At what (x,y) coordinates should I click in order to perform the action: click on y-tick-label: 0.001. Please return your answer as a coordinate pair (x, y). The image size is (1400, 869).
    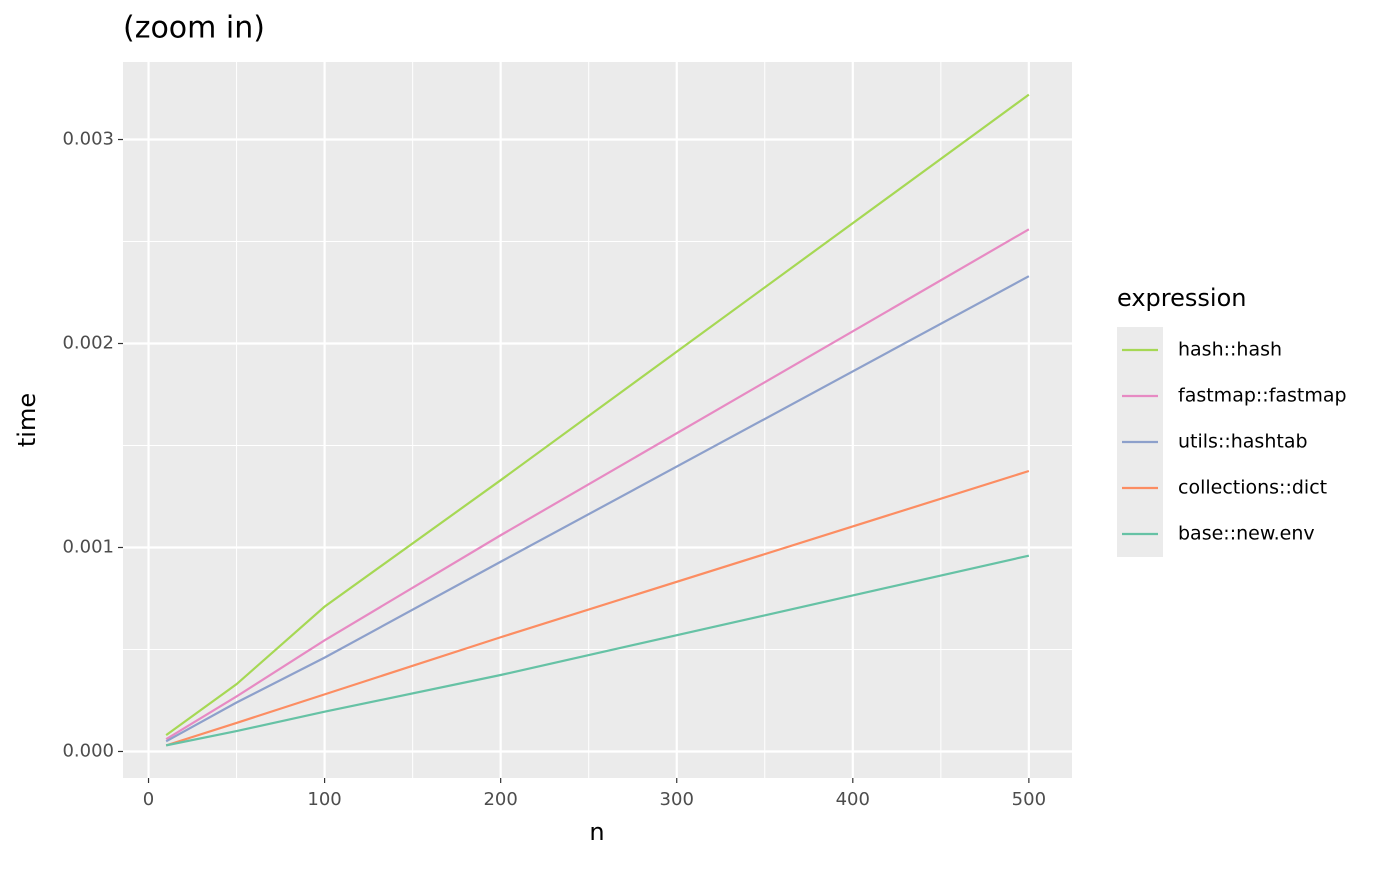
    Looking at the image, I should click on (88, 546).